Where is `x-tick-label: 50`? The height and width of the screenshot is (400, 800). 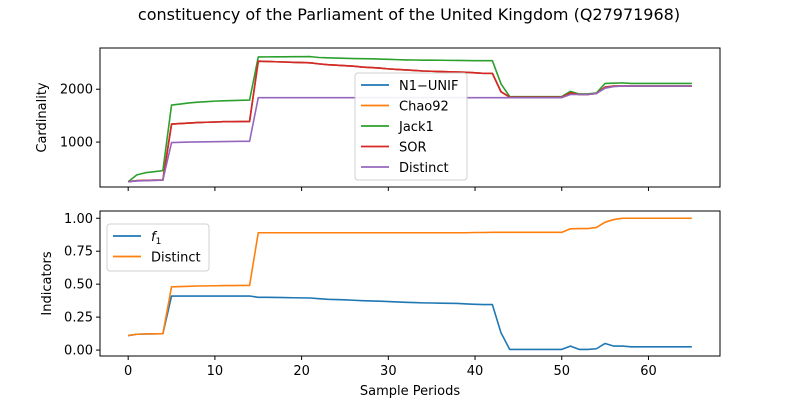
x-tick-label: 50 is located at coordinates (561, 371).